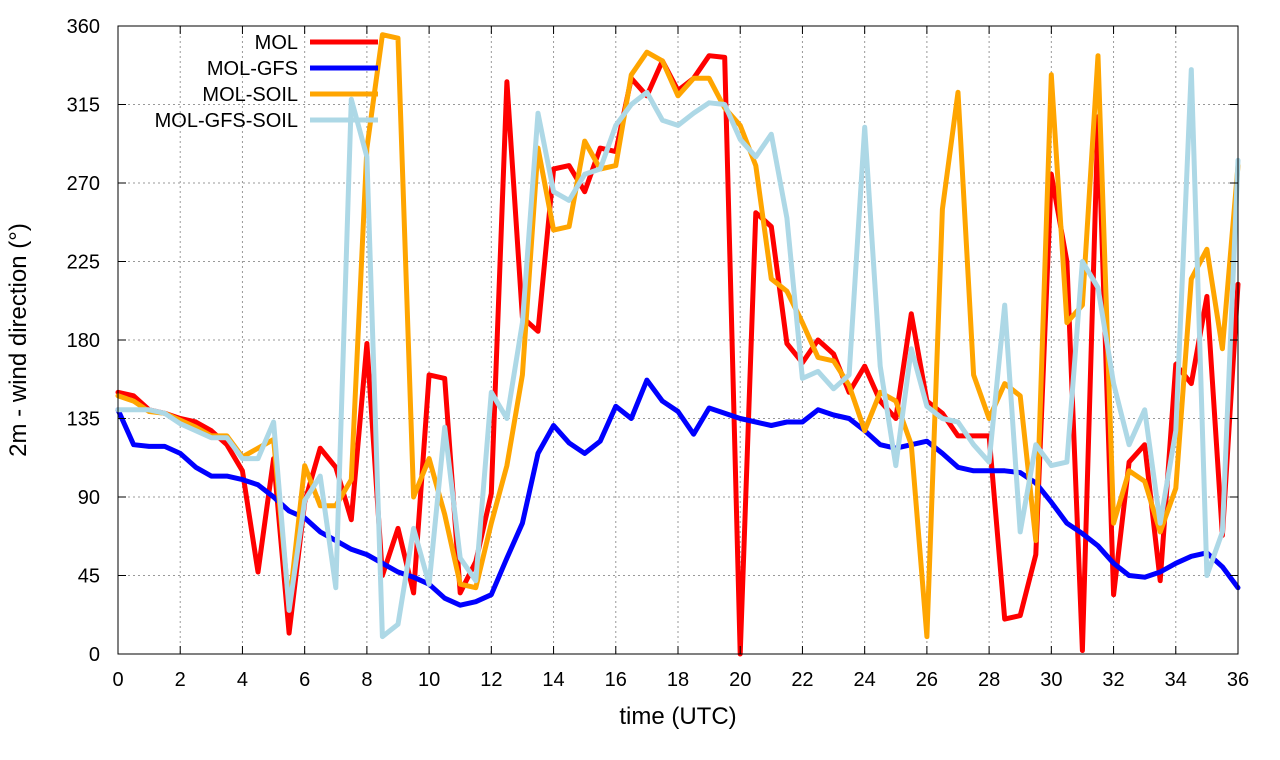 Image resolution: width=1280 pixels, height=760 pixels. Describe the element at coordinates (989, 680) in the screenshot. I see `x-tick-label: 28` at that location.